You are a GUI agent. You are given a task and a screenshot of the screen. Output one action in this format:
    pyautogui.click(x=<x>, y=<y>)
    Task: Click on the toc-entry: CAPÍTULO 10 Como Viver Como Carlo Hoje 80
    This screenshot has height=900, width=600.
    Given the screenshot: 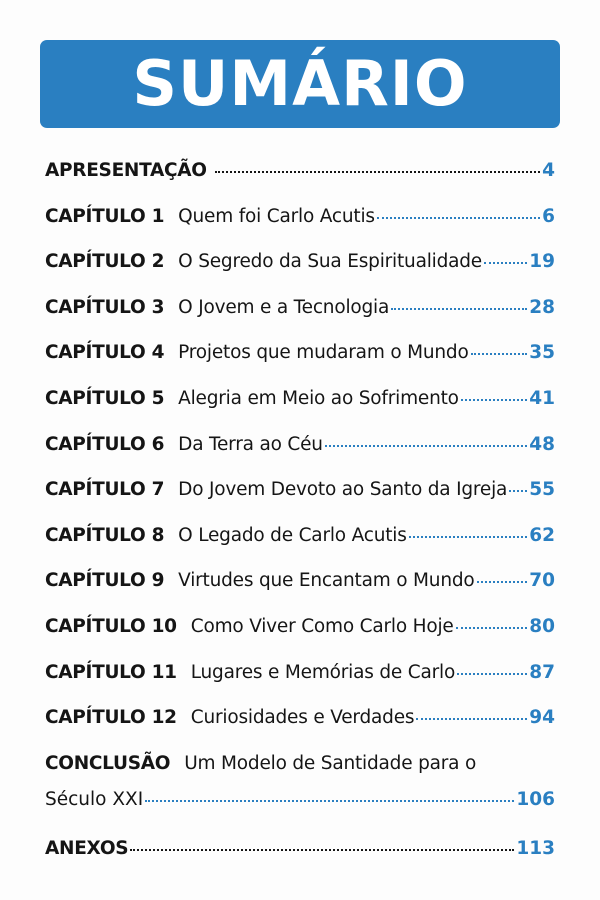 What is the action you would take?
    pyautogui.click(x=300, y=639)
    